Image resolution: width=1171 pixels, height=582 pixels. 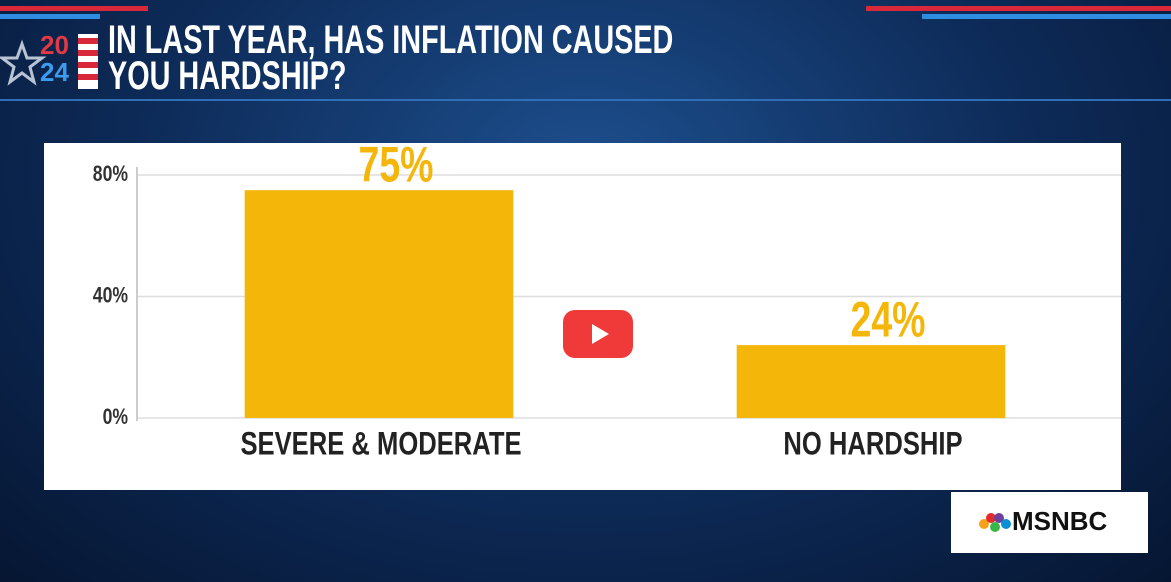 I want to click on x-tick-label: NO HARDSHIP, so click(x=872, y=444).